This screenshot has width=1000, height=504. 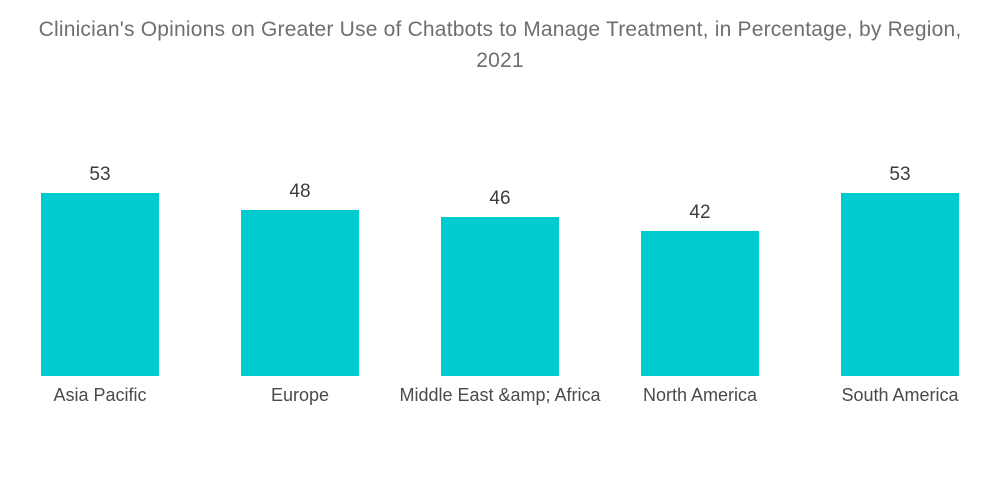 I want to click on category-label-asia-pacific: Asia Pacific, so click(x=100, y=395).